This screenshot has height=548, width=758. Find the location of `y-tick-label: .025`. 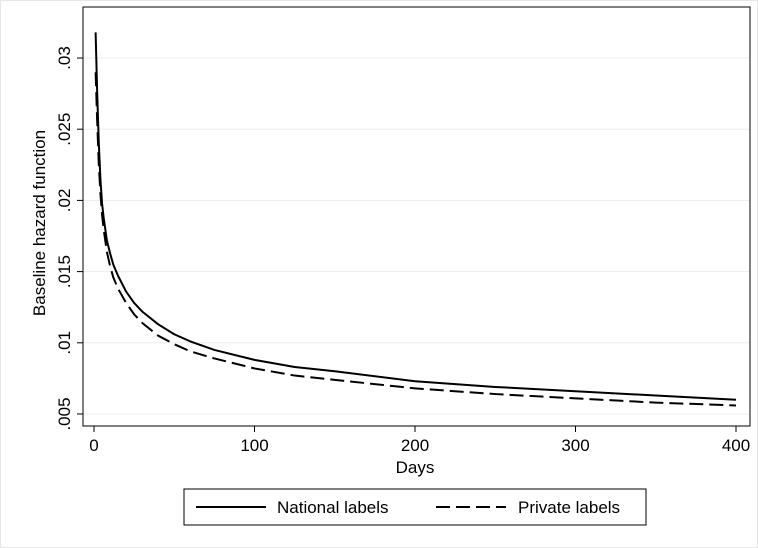

y-tick-label: .025 is located at coordinates (64, 129).